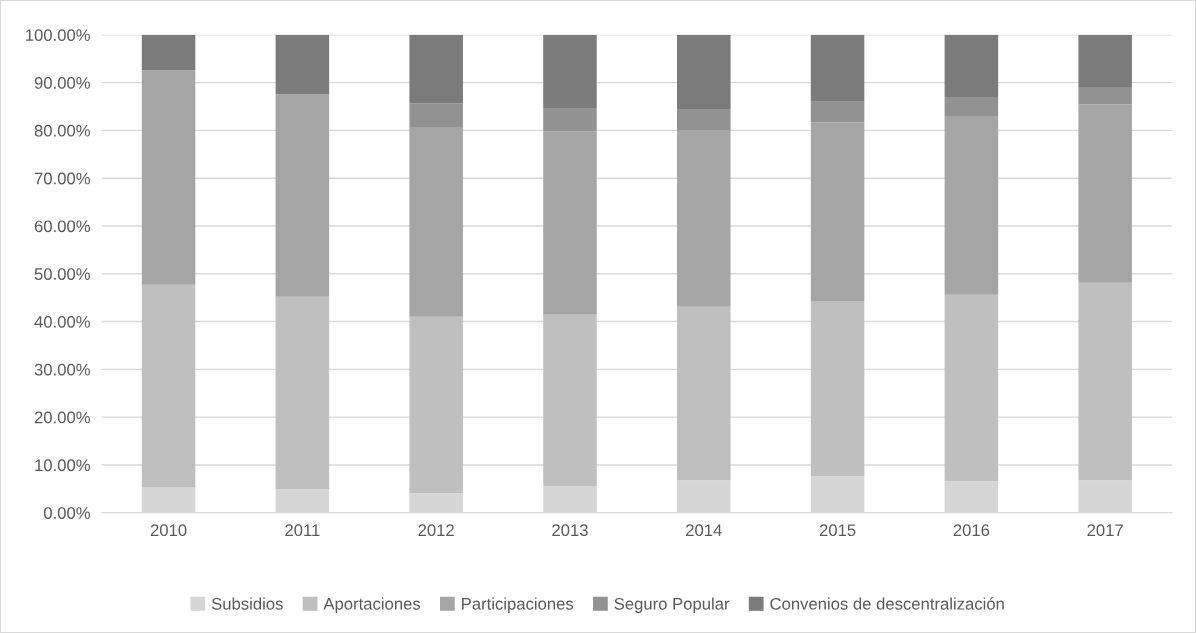 Image resolution: width=1196 pixels, height=633 pixels. What do you see at coordinates (62, 369) in the screenshot?
I see `y-tick-label: 30.00%` at bounding box center [62, 369].